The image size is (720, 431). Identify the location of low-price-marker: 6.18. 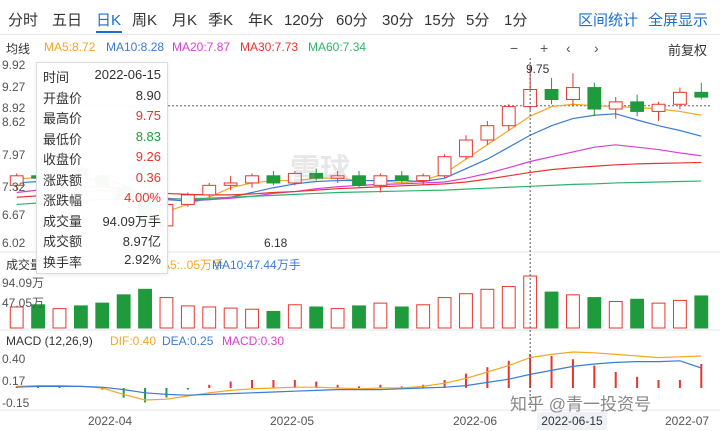
(276, 243).